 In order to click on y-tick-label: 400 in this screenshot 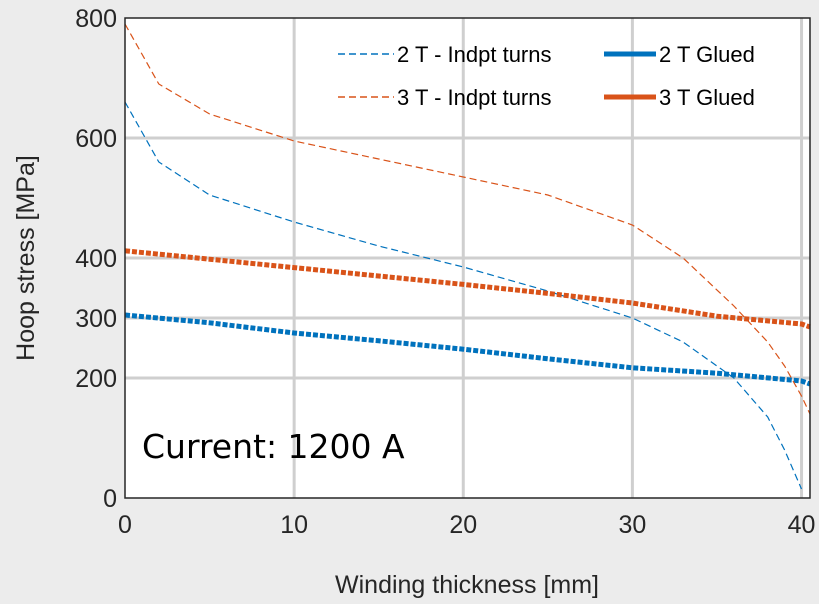, I will do `click(96, 259)`.